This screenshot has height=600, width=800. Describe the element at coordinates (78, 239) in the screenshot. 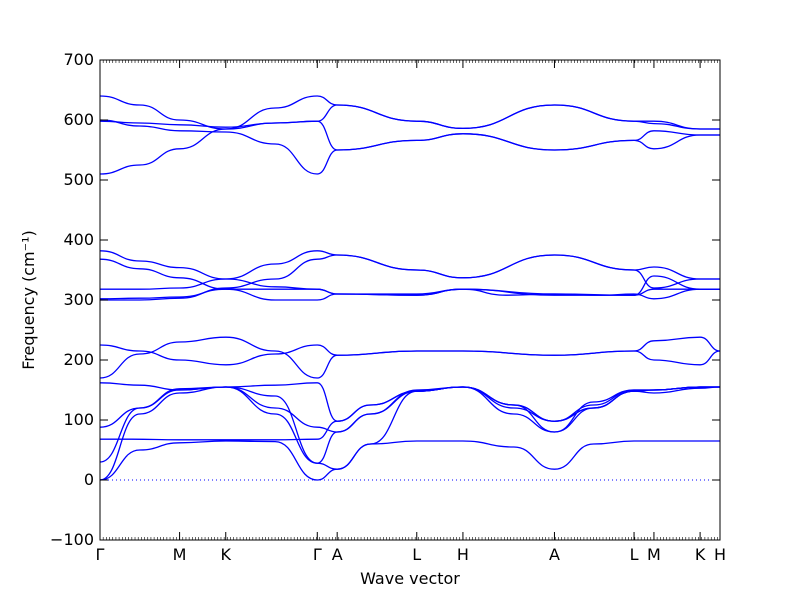

I see `y-tick-label: 400` at that location.